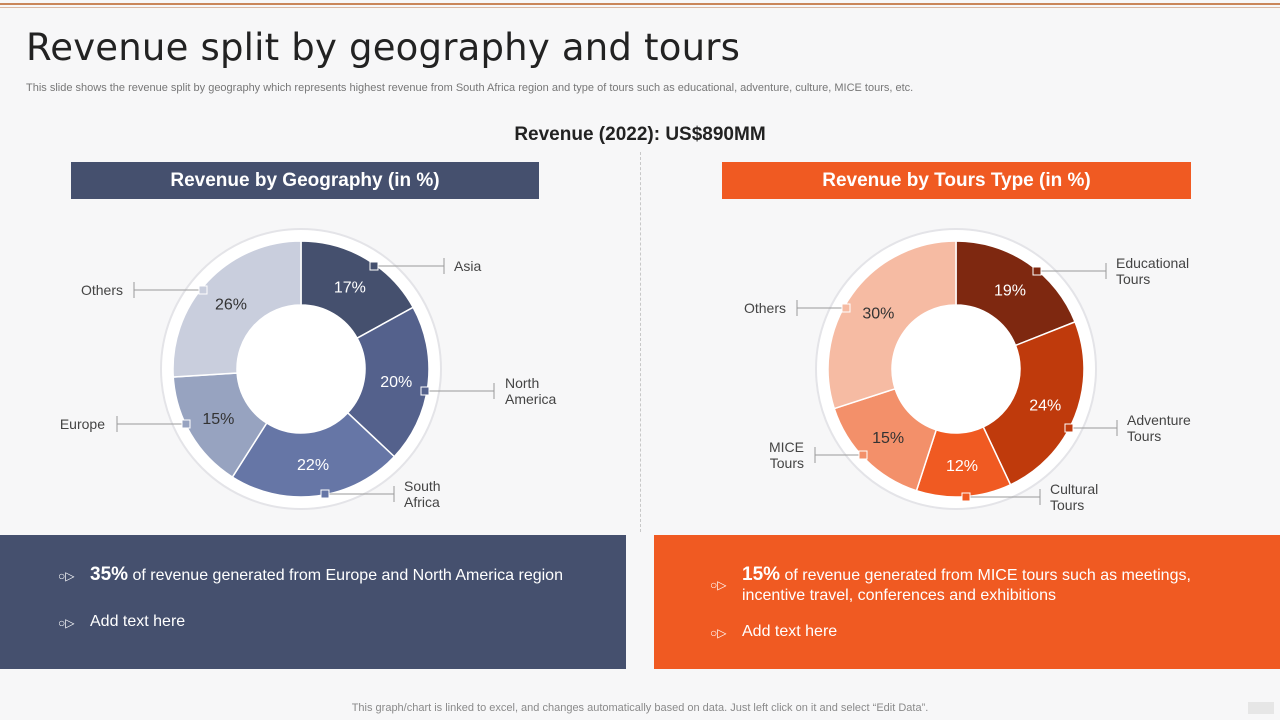 This screenshot has height=720, width=1280. Describe the element at coordinates (305, 180) in the screenshot. I see `geography-chart-header: Revenue by Geography (in %)` at that location.